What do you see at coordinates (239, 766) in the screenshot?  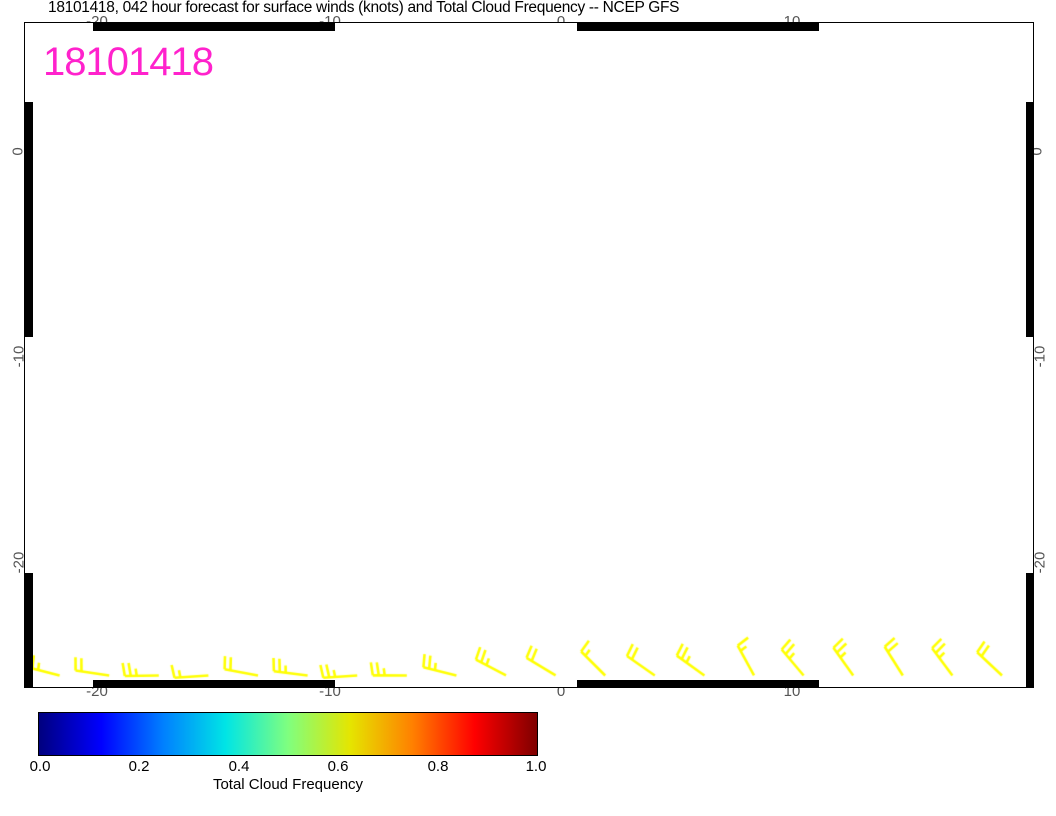 I see `colorbar-tick-2: 0.4` at bounding box center [239, 766].